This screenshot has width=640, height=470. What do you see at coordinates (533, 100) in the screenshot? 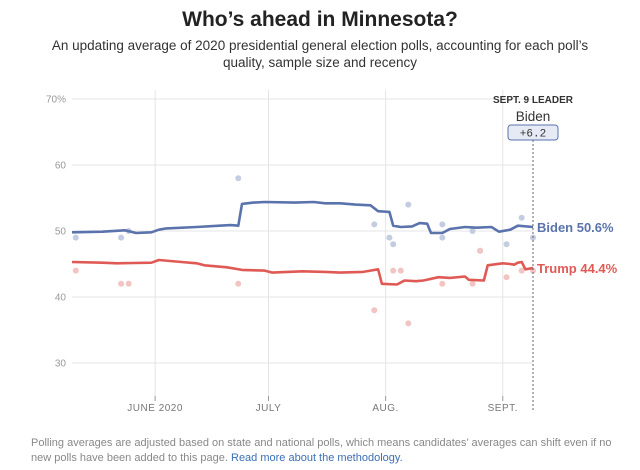
I see `leader-date-label: SEPT. 9 LEADER` at bounding box center [533, 100].